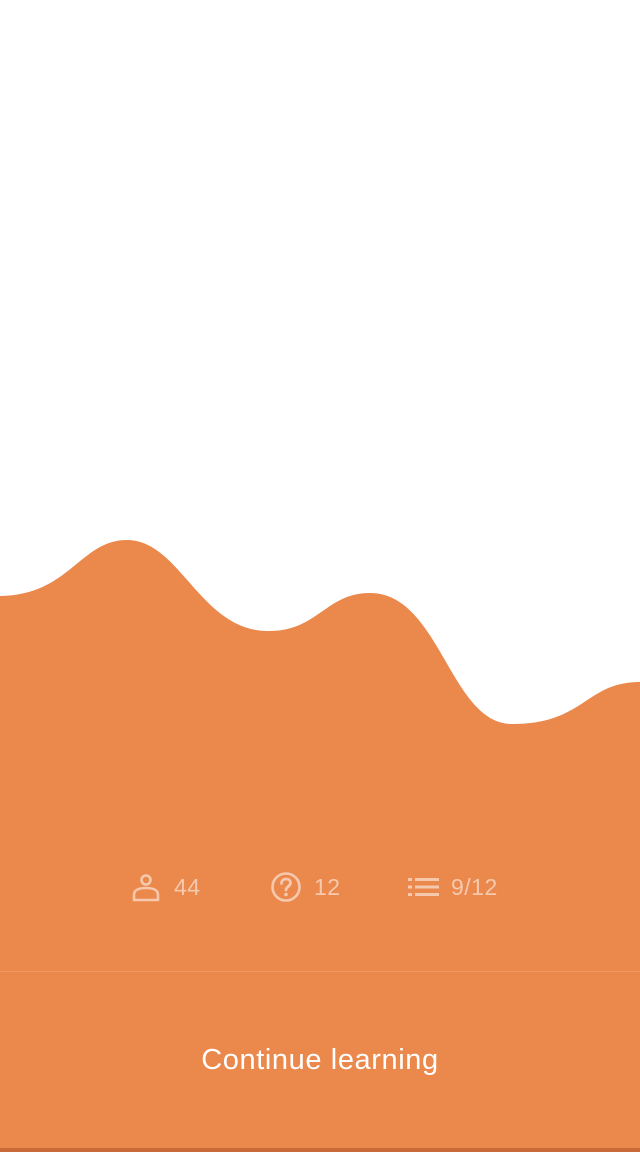 This screenshot has height=1152, width=640. I want to click on continue-learning-label: Continue learning, so click(320, 1059).